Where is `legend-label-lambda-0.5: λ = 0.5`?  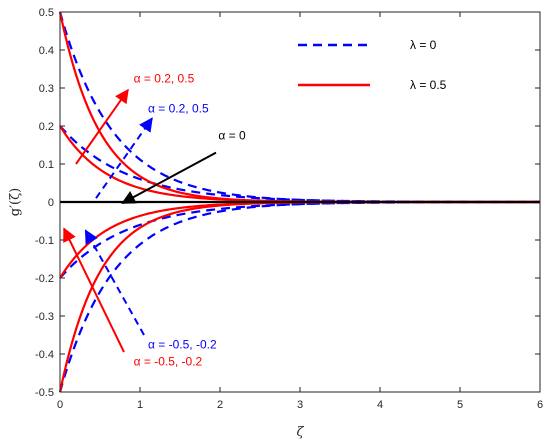
legend-label-lambda-0.5: λ = 0.5 is located at coordinates (428, 85).